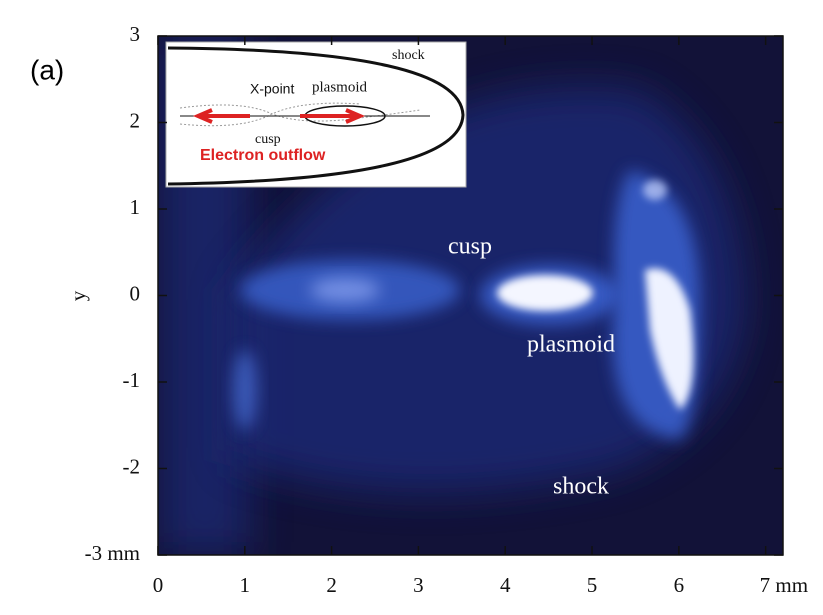 This screenshot has height=615, width=823. I want to click on x-tick-label: 7 mm, so click(784, 585).